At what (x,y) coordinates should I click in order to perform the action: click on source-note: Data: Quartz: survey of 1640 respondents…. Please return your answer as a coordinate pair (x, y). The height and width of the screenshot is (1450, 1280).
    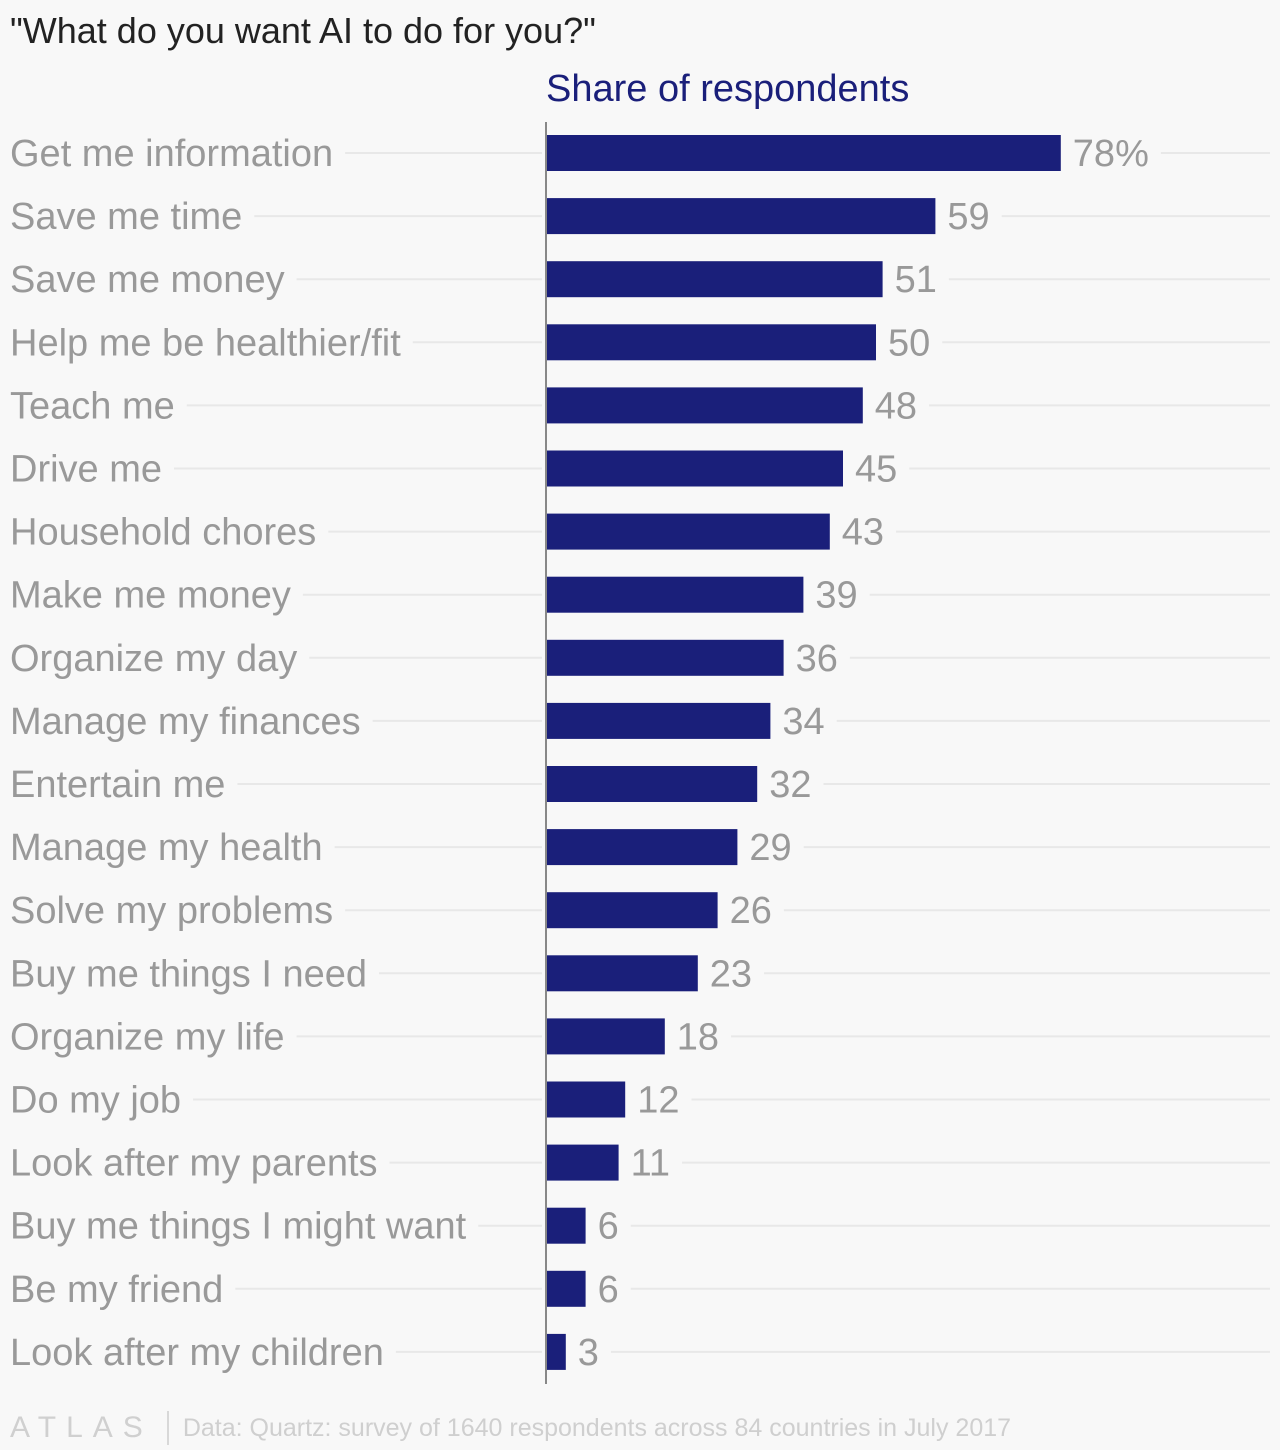
    Looking at the image, I should click on (597, 1427).